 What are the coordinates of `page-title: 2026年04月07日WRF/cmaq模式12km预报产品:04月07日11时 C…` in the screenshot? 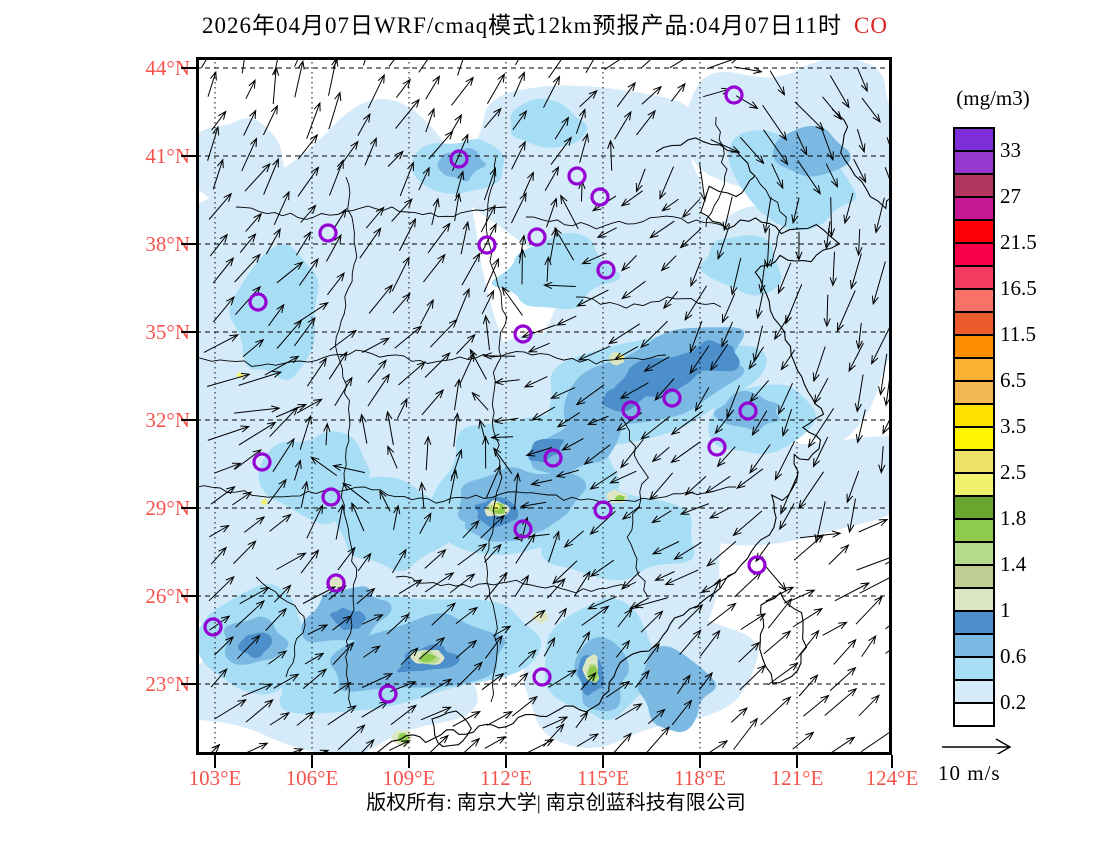 It's located at (545, 23).